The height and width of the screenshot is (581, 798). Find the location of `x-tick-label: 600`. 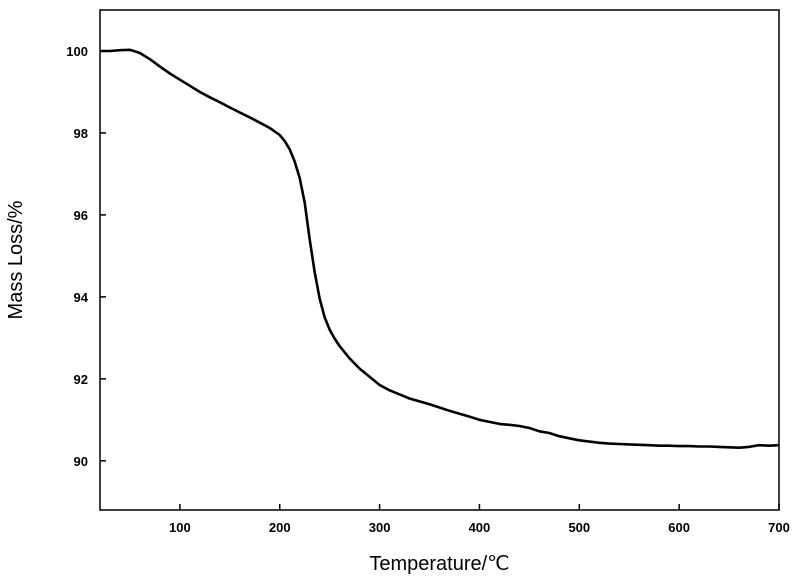

x-tick-label: 600 is located at coordinates (679, 527).